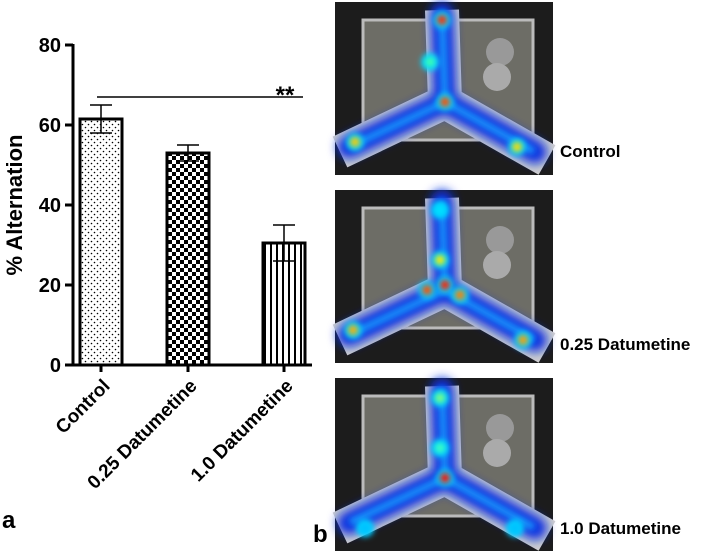 The image size is (714, 553). Describe the element at coordinates (55, 366) in the screenshot. I see `y-tick-label: 0` at that location.